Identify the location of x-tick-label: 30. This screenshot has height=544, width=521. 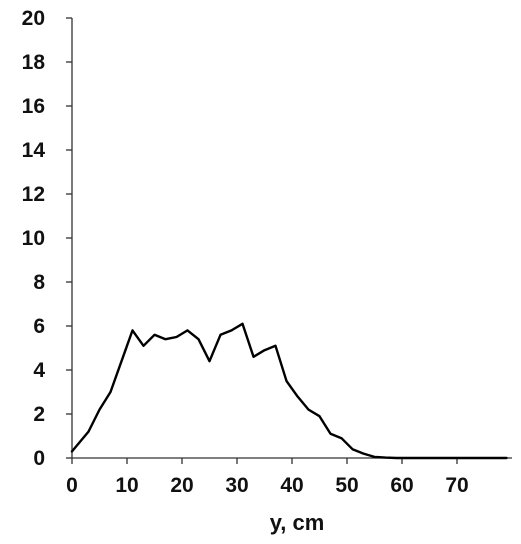
(236, 485).